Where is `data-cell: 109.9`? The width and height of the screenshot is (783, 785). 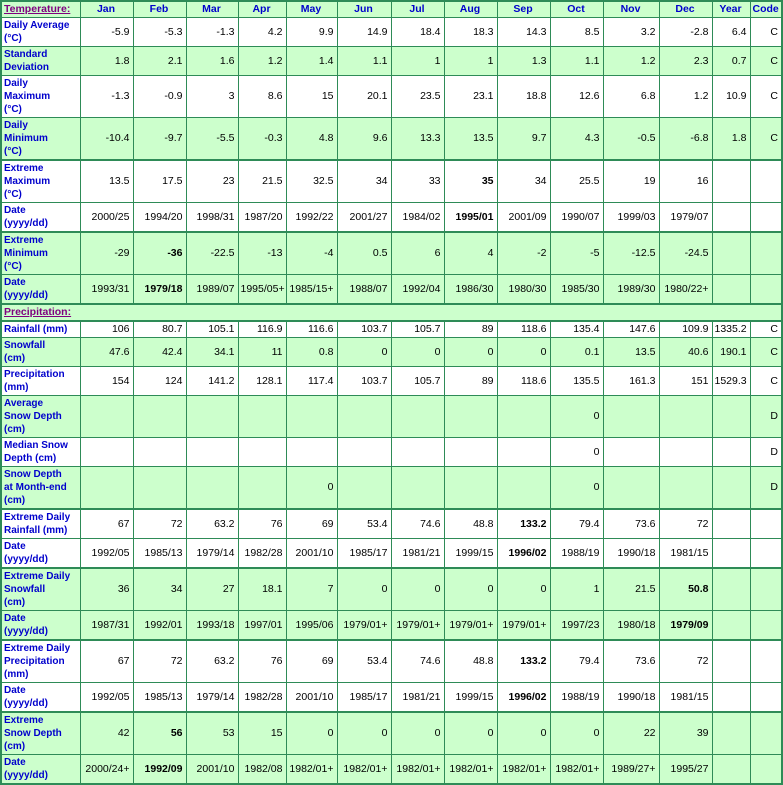
data-cell: 109.9 is located at coordinates (685, 329).